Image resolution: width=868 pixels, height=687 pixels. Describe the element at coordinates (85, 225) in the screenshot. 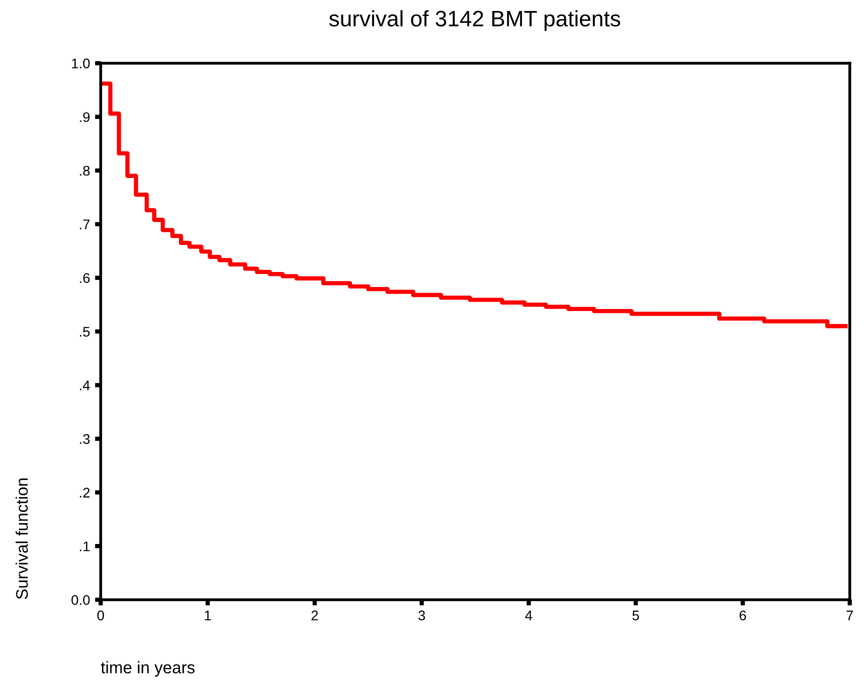

I see `y-tick-label: .7` at that location.